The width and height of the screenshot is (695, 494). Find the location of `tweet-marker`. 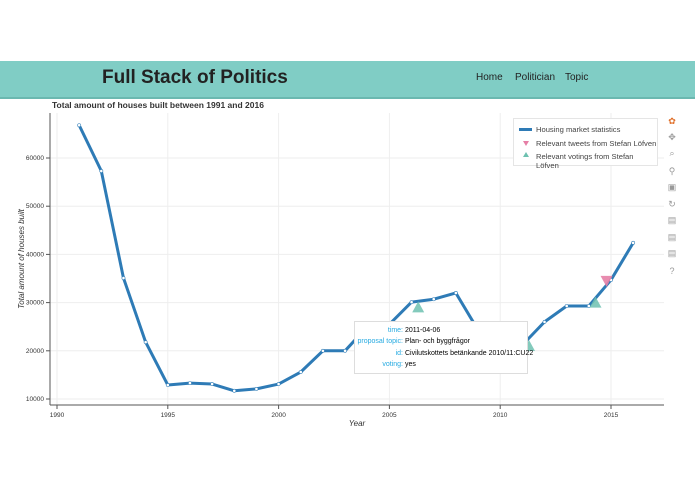

tweet-marker is located at coordinates (606, 281).